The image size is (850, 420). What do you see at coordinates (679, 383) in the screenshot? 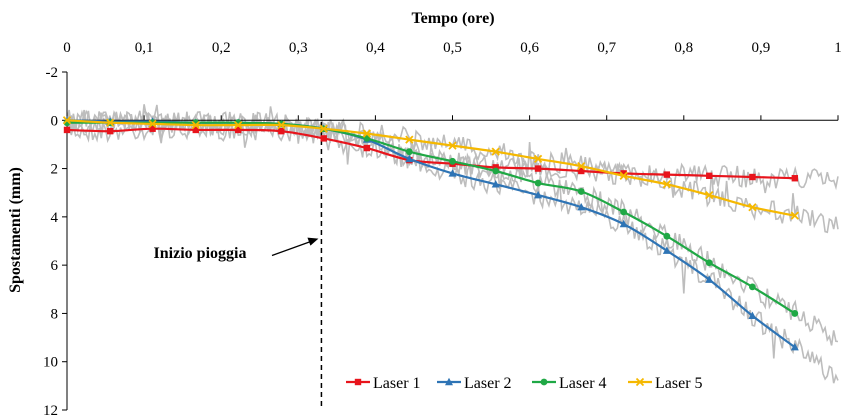
I see `legend-label: Laser 5` at bounding box center [679, 383].